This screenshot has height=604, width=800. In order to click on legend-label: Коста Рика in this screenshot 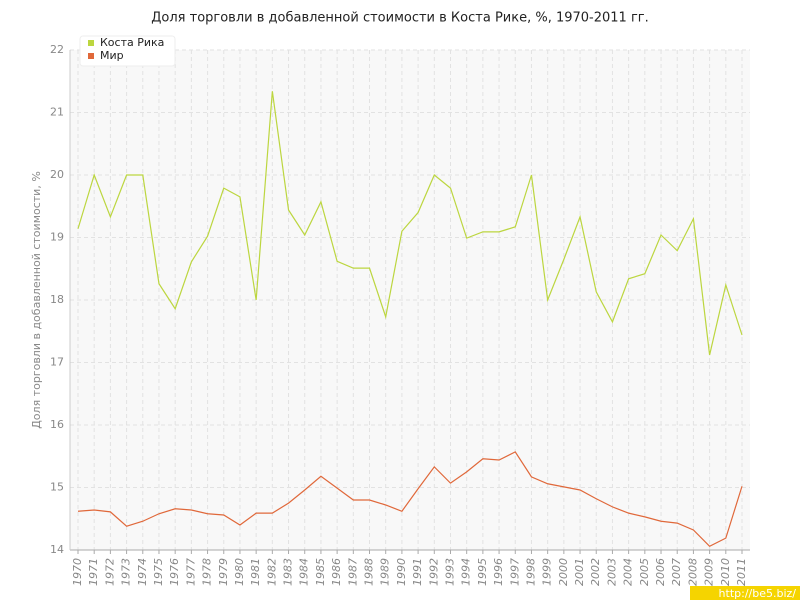, I will do `click(132, 42)`.